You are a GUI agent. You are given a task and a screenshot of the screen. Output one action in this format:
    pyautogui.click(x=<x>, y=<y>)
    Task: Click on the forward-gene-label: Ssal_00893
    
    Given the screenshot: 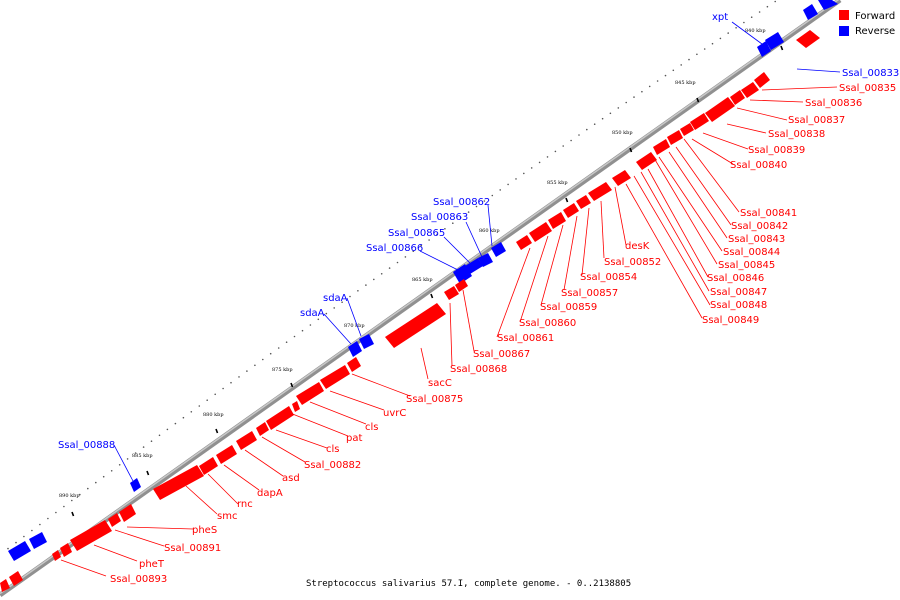 What is the action you would take?
    pyautogui.click(x=138, y=579)
    